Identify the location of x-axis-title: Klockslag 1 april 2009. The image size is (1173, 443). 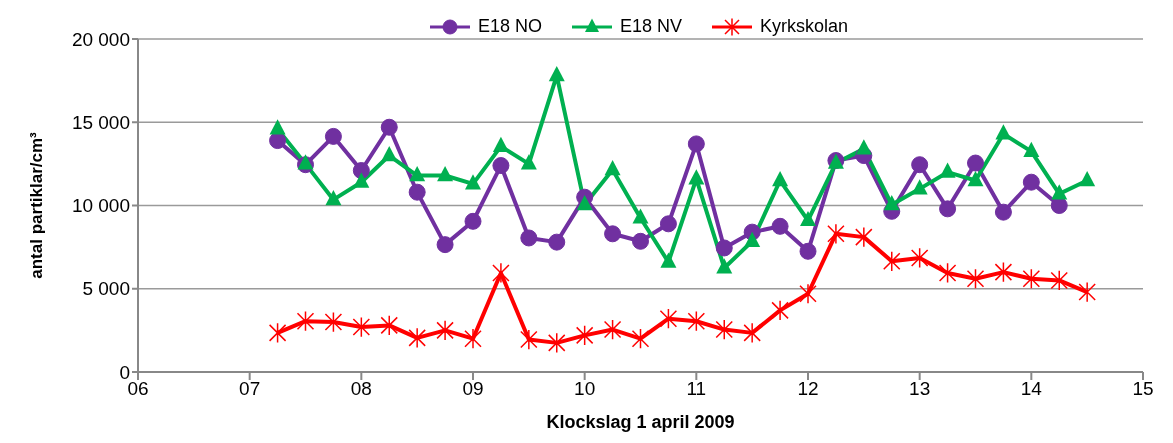
(640, 422).